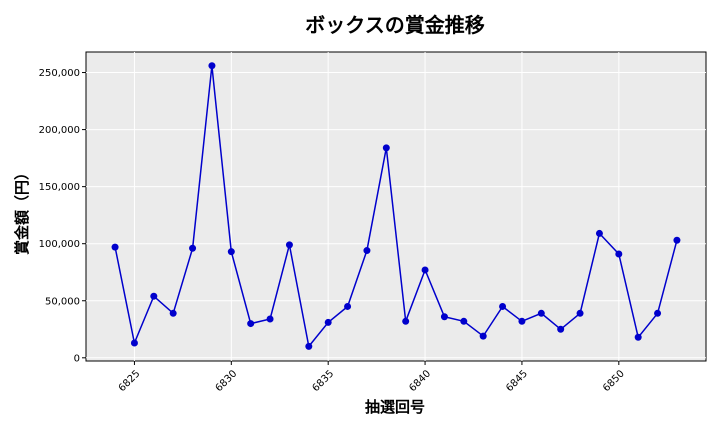 The width and height of the screenshot is (720, 432). What do you see at coordinates (372, 377) in the screenshot?
I see `x-axis-ticks: 6825 6830 6835 6840 6845 6850` at bounding box center [372, 377].